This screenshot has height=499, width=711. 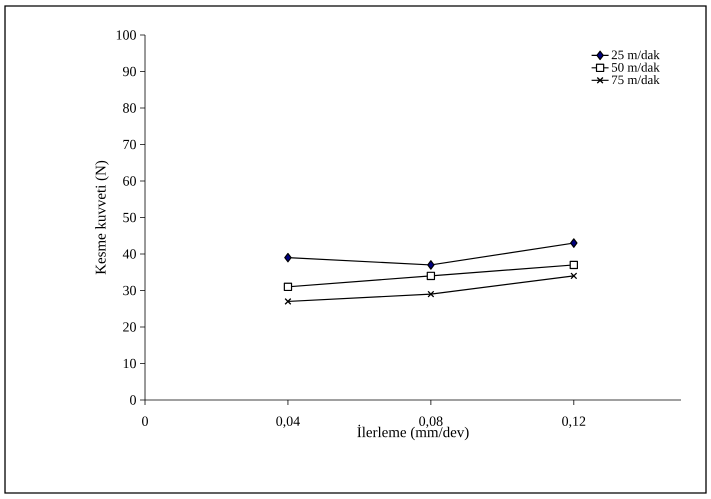 What do you see at coordinates (129, 108) in the screenshot?
I see `y-tick-label: 80` at bounding box center [129, 108].